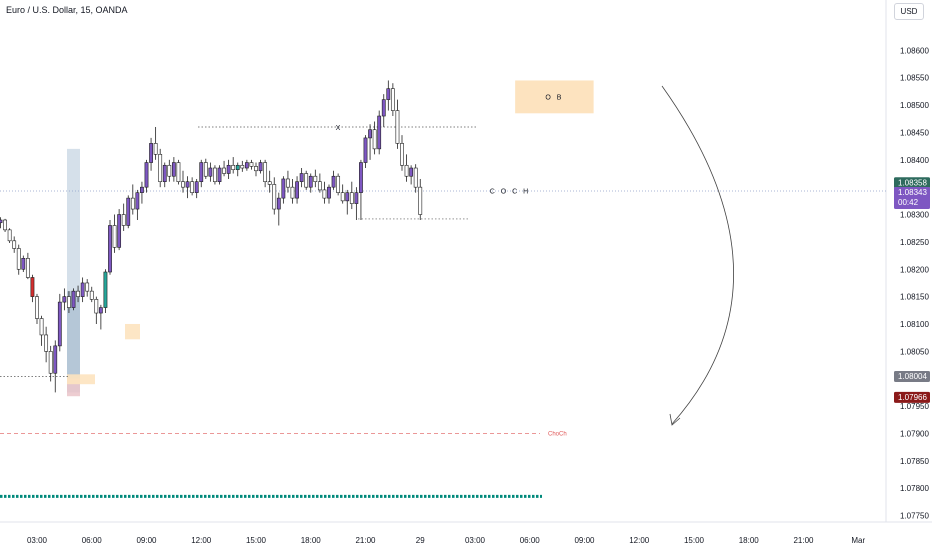  Describe the element at coordinates (908, 202) in the screenshot. I see `price-tag-countdown: 00:42` at that location.